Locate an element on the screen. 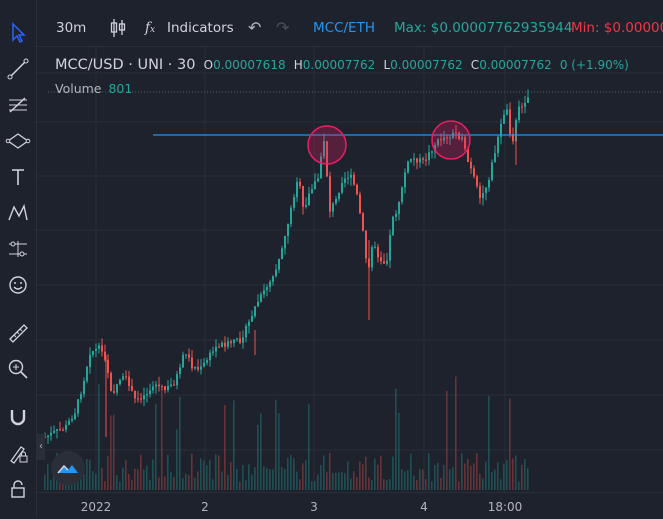 This screenshot has height=519, width=663. symbol-name: MCC/USD · UNI · 30 is located at coordinates (125, 65).